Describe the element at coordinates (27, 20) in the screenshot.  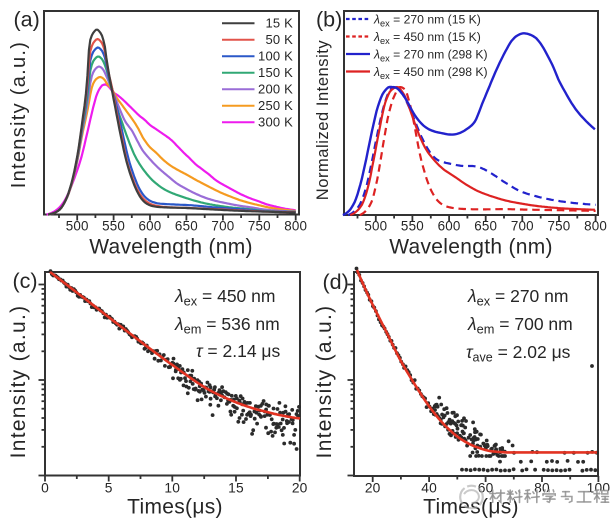
I see `svg-text: (a)` at that location.